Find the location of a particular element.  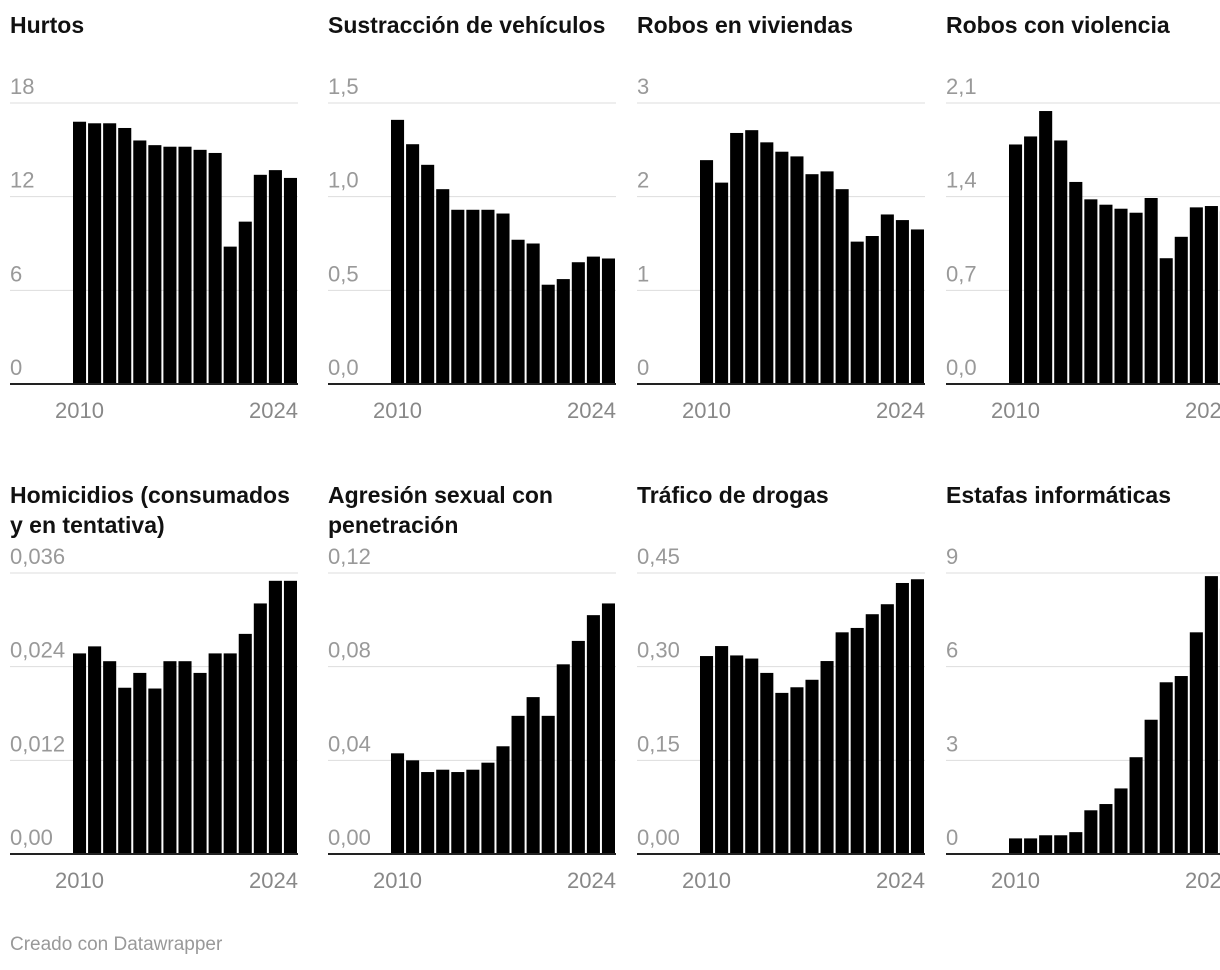

chart-title: Homicidios (consumados y en tentativa) is located at coordinates (150, 510).